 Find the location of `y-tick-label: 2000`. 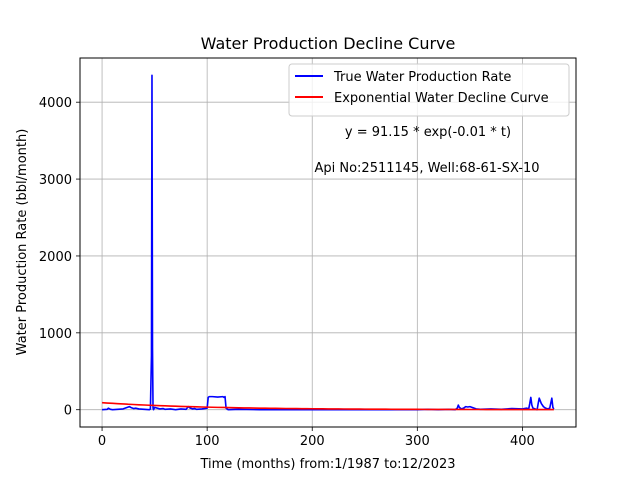

y-tick-label: 2000 is located at coordinates (55, 257).